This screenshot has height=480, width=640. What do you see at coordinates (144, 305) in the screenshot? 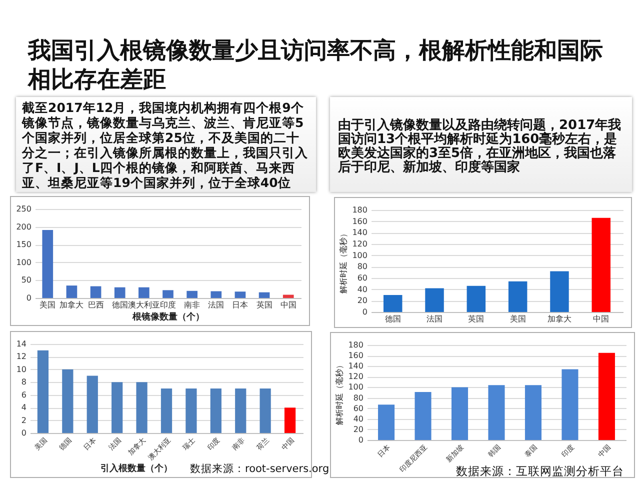
I see `x-tick-label: 澳大利亚` at bounding box center [144, 305].